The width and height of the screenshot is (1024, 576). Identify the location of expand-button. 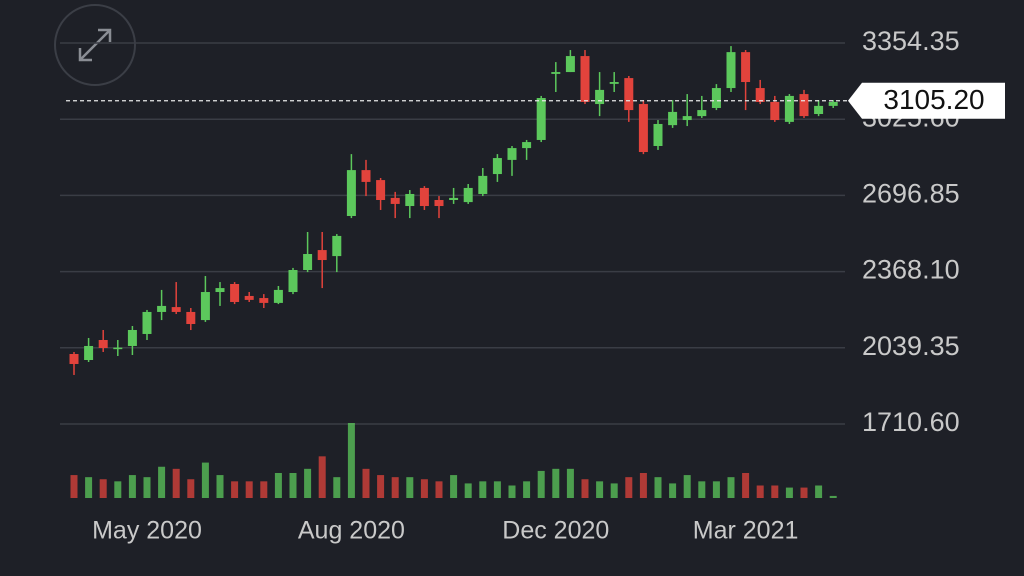
(95, 45).